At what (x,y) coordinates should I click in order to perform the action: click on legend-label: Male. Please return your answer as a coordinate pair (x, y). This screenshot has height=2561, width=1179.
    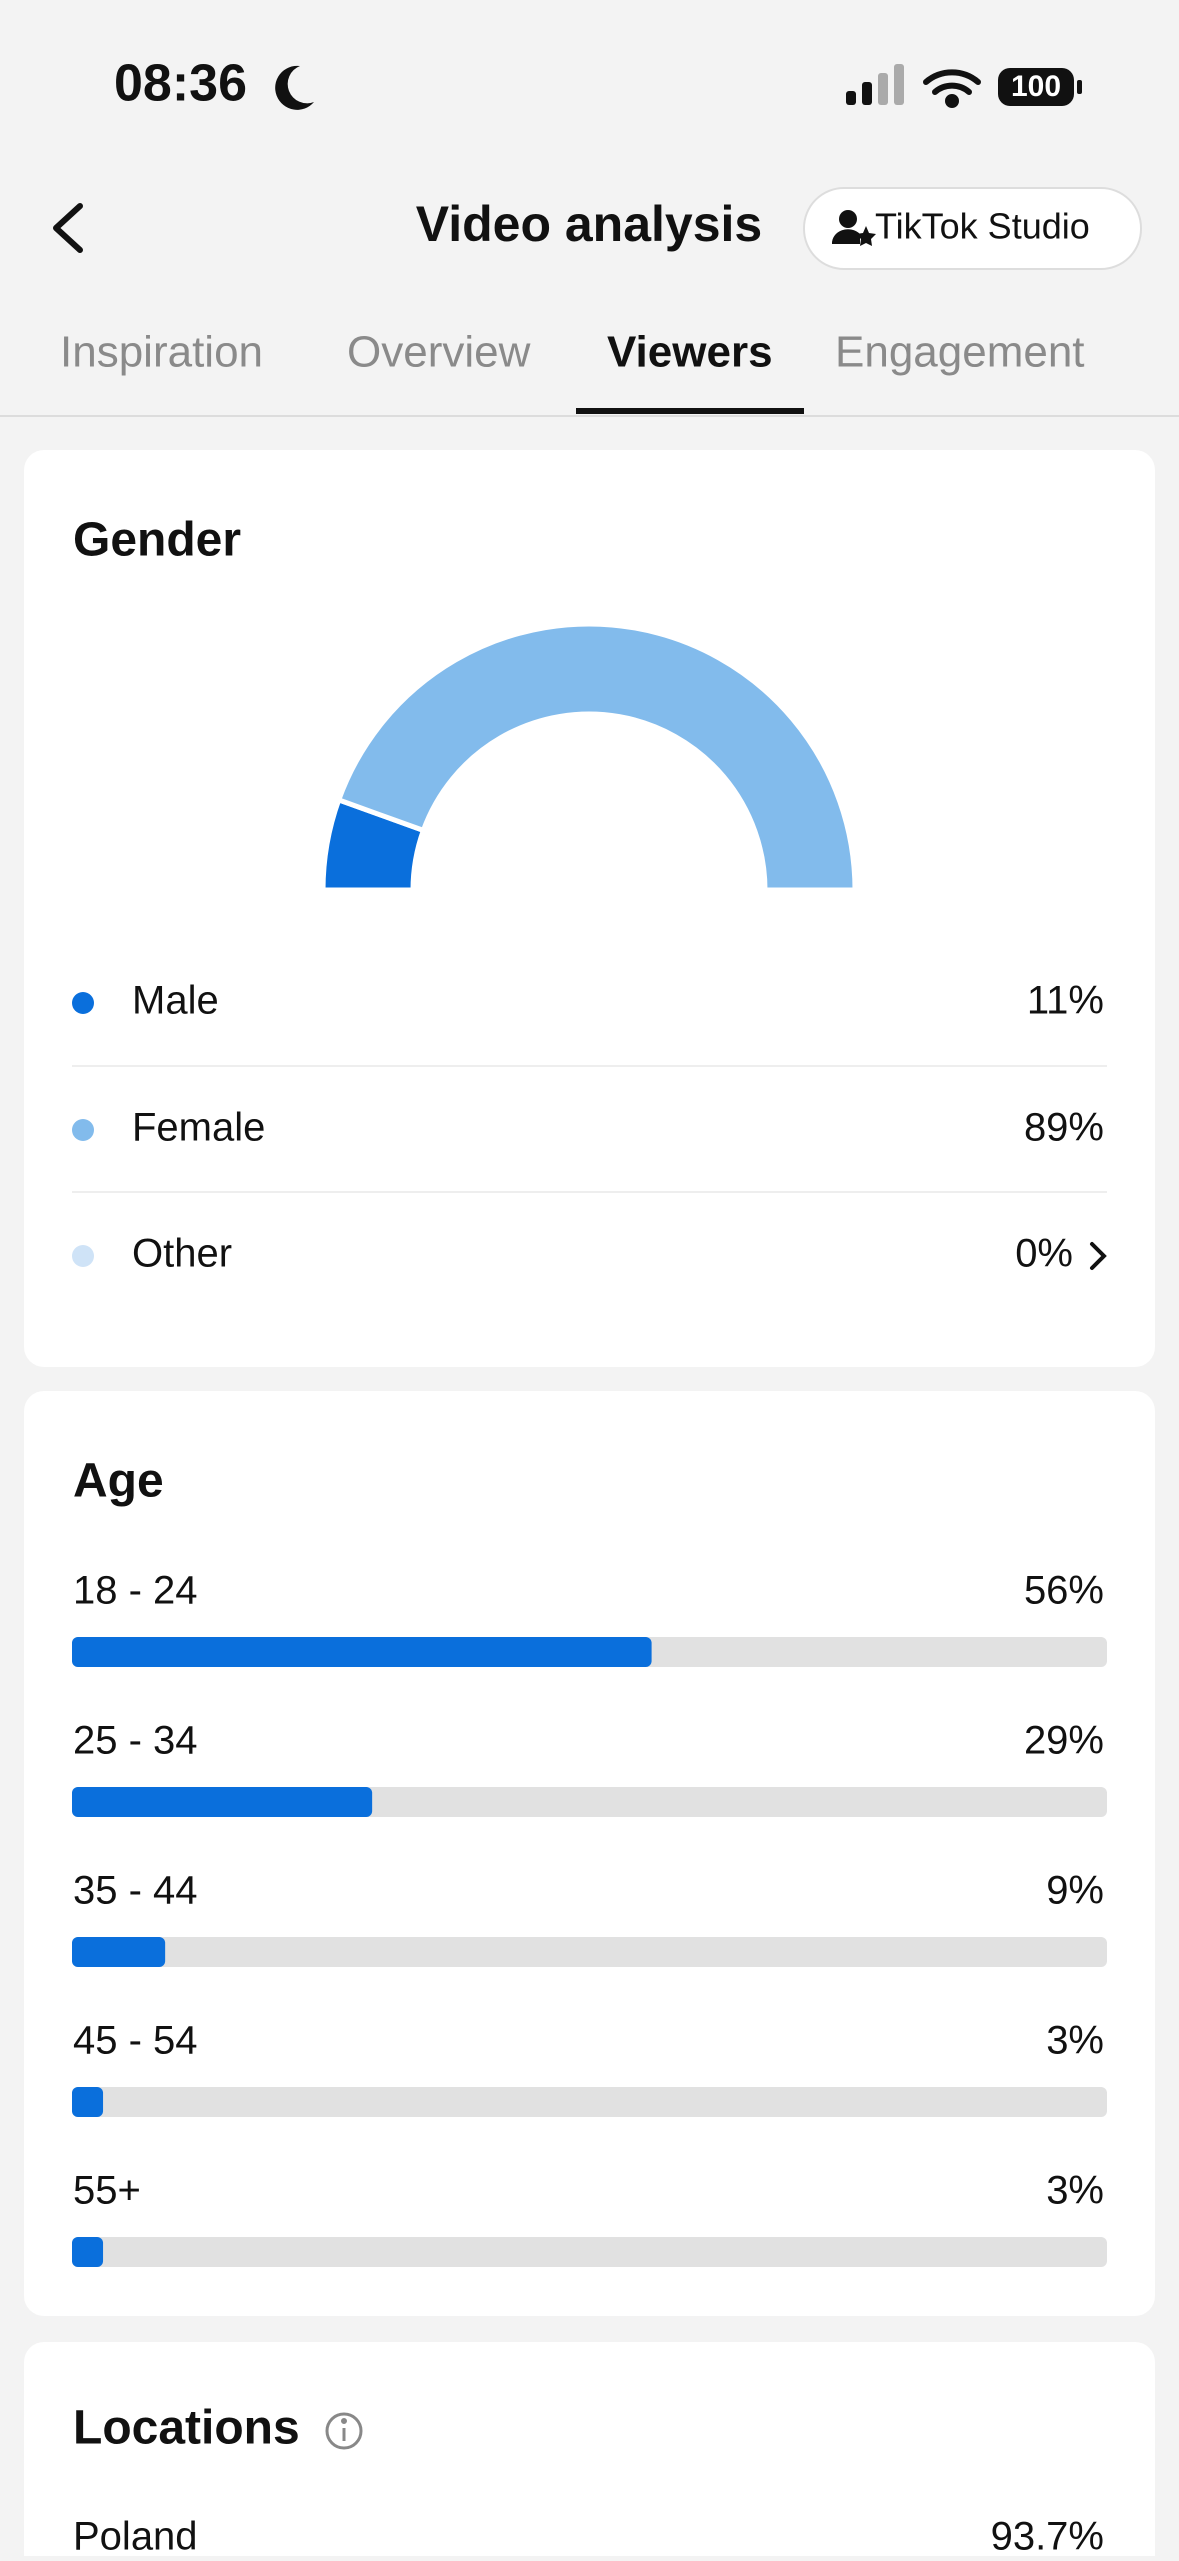
    Looking at the image, I should click on (175, 1001).